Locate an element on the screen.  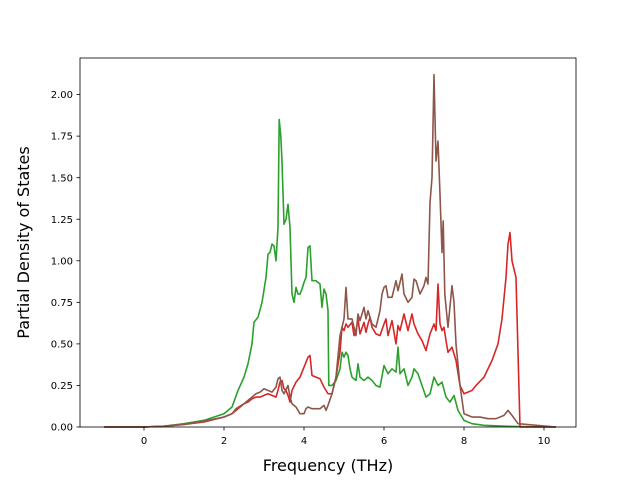
x-axis: 0 2 4 6 8 10 is located at coordinates (346, 437).